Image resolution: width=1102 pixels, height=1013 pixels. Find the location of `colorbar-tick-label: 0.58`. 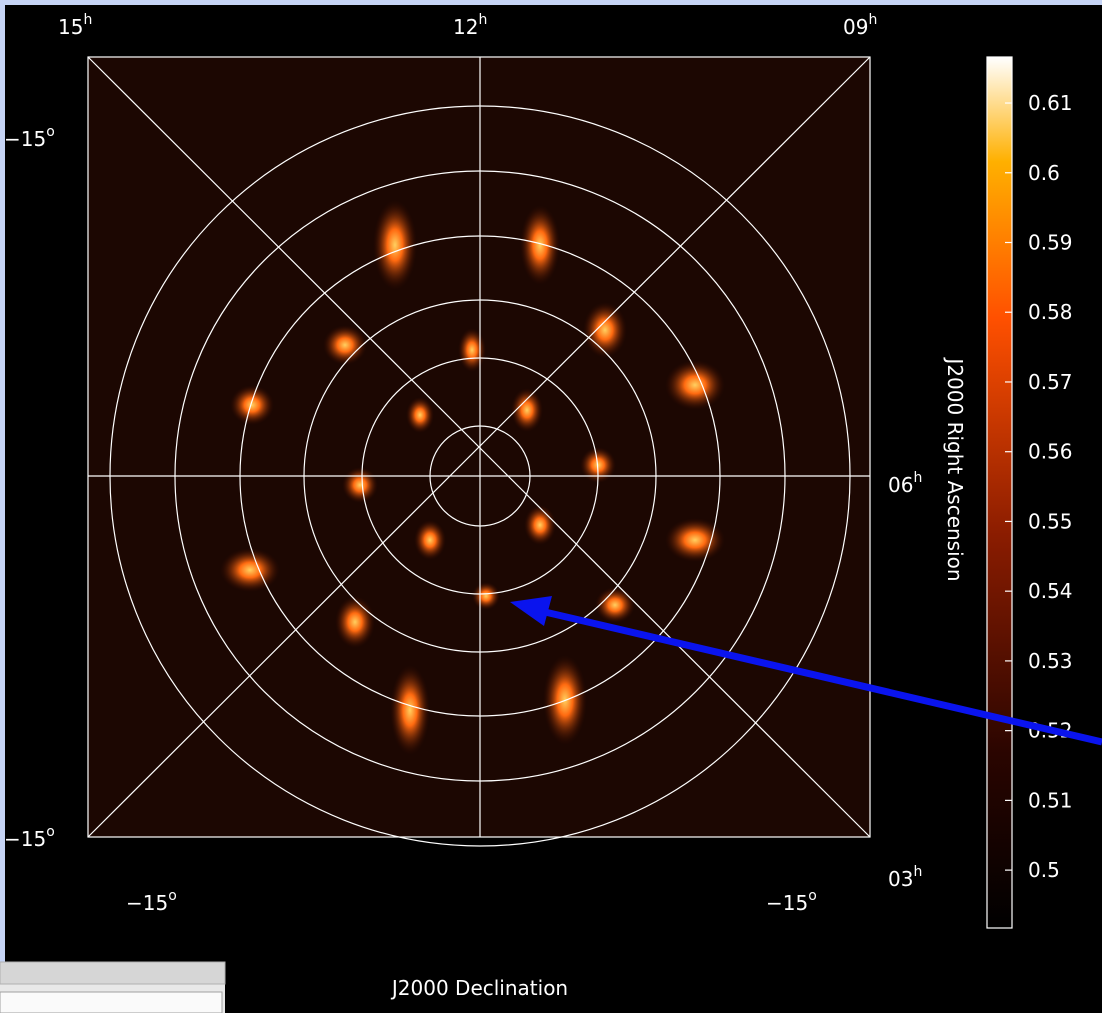

colorbar-tick-label: 0.58 is located at coordinates (1050, 312).